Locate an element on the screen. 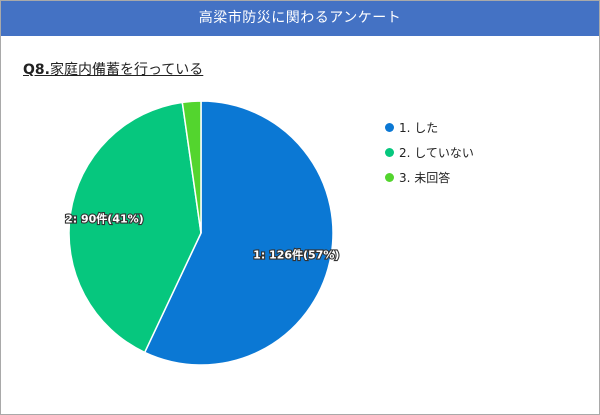  question-text: 家庭内備蓄を行っている is located at coordinates (126, 70).